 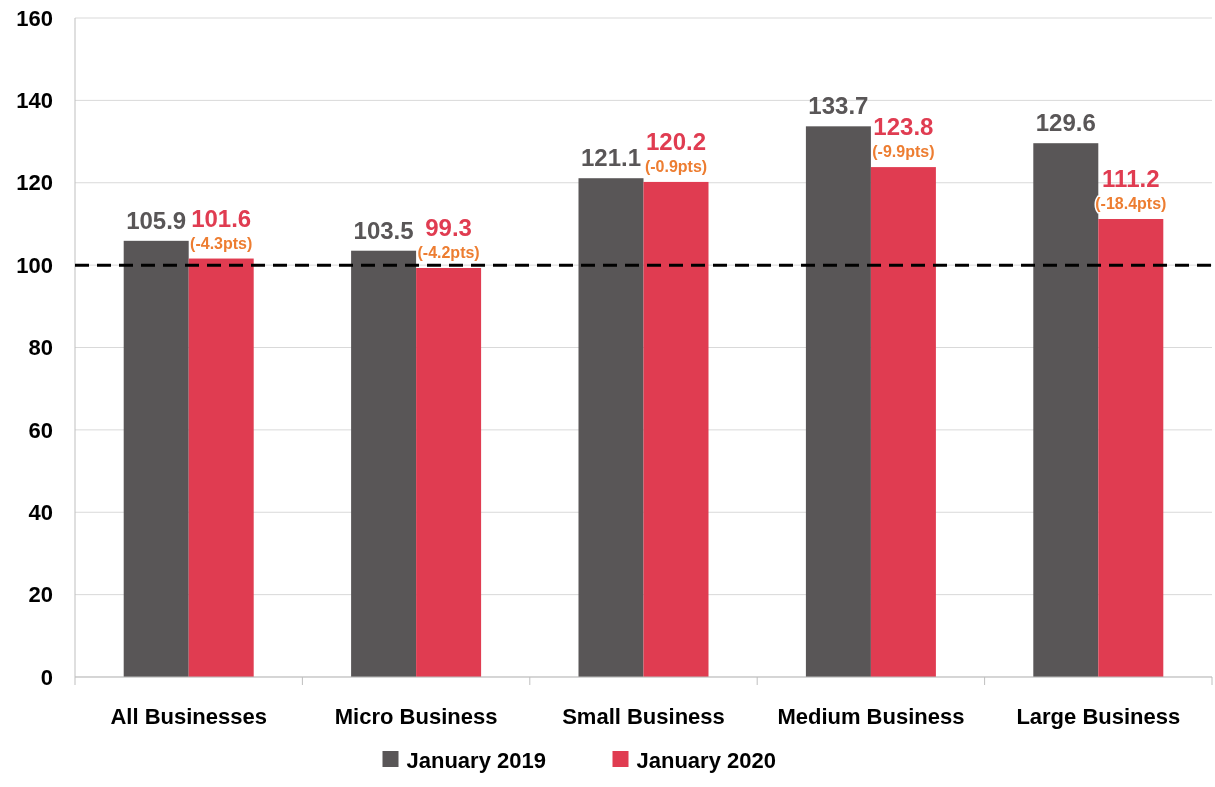 I want to click on y-tick-label: 140, so click(x=34, y=101).